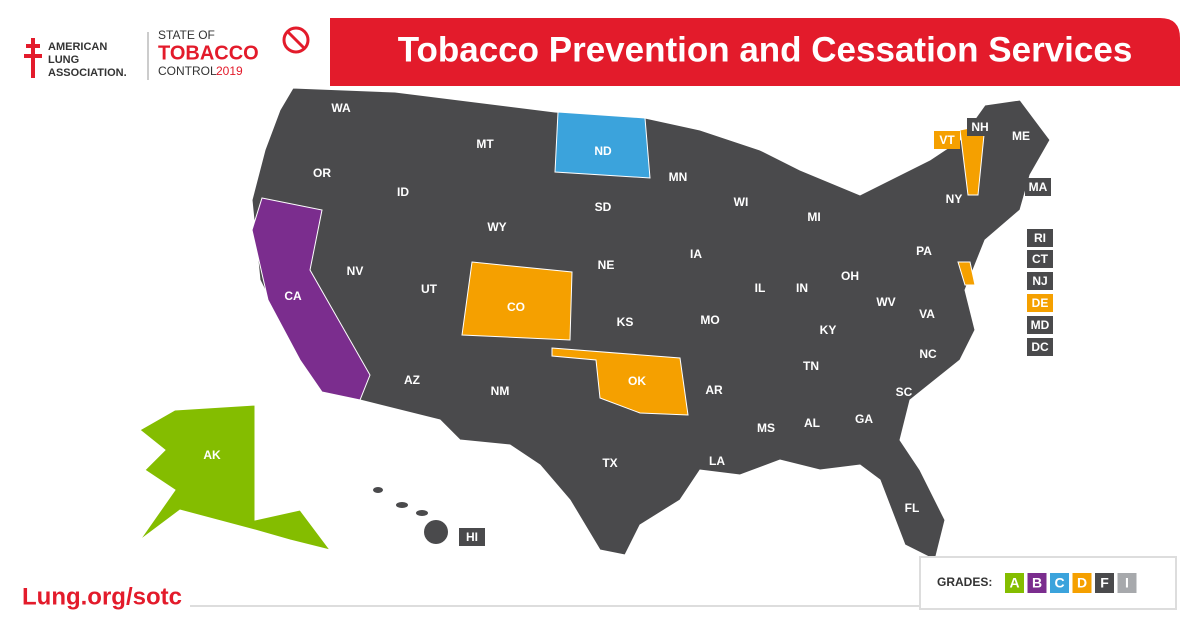  I want to click on state-label: NM, so click(500, 391).